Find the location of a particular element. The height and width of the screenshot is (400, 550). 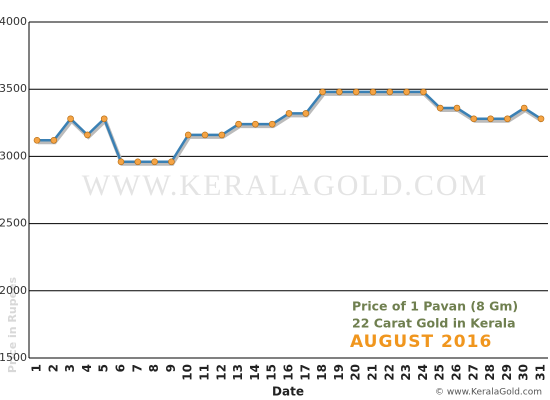

x-tick-label: 1 is located at coordinates (37, 368).